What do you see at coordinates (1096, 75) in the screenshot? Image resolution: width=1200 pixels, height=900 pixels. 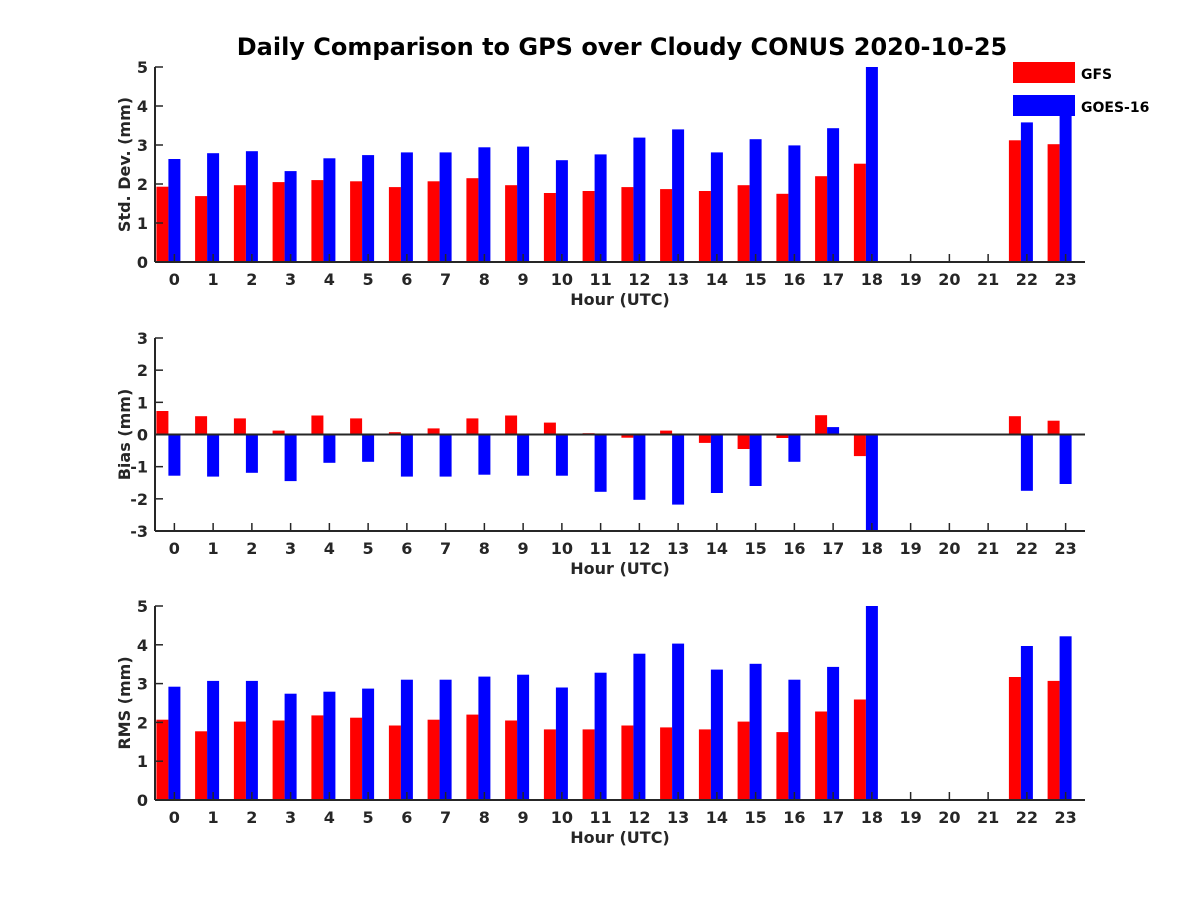 I see `legend-label-gfs: GFS` at bounding box center [1096, 75].